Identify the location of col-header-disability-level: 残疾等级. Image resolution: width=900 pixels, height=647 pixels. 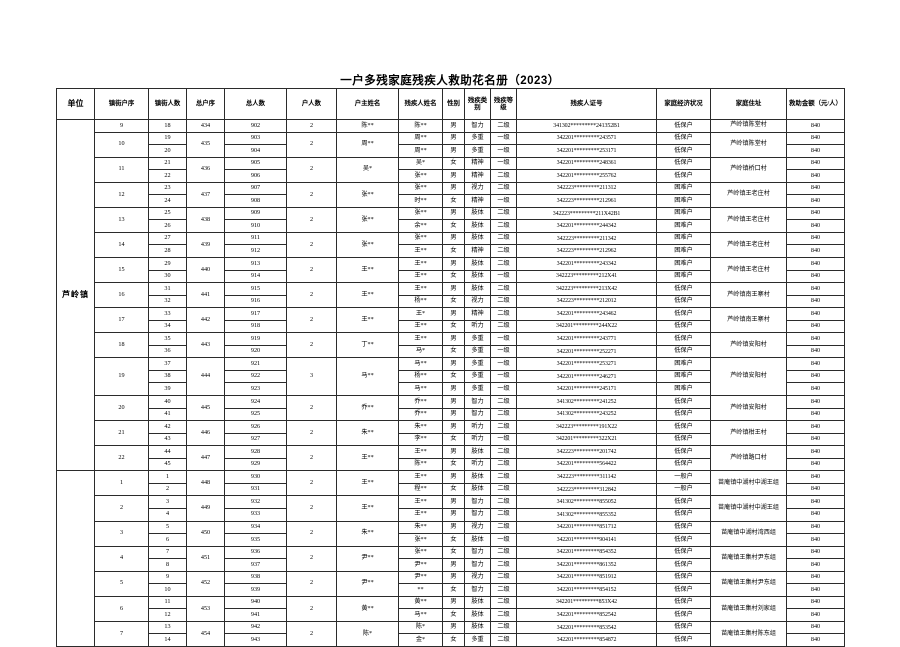
(503, 104).